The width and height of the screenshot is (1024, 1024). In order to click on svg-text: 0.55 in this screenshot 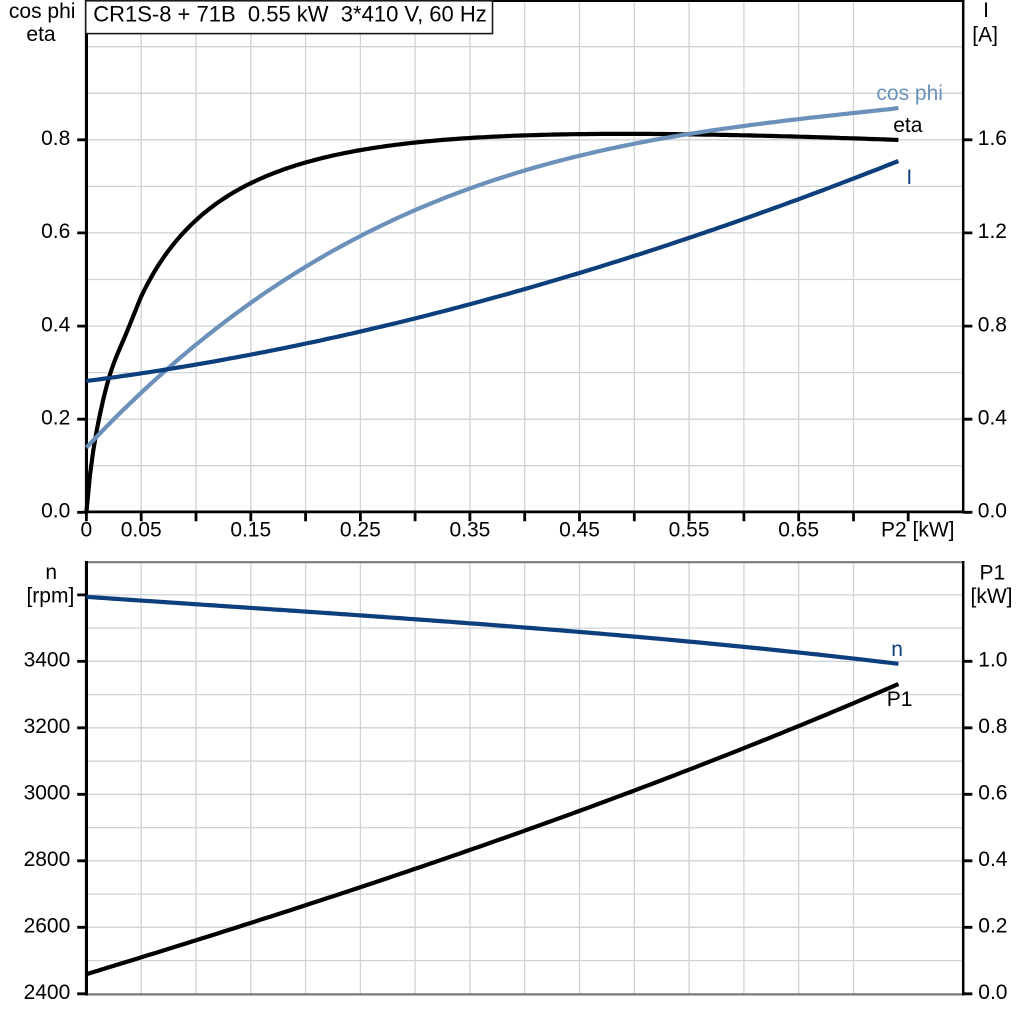, I will do `click(689, 530)`.